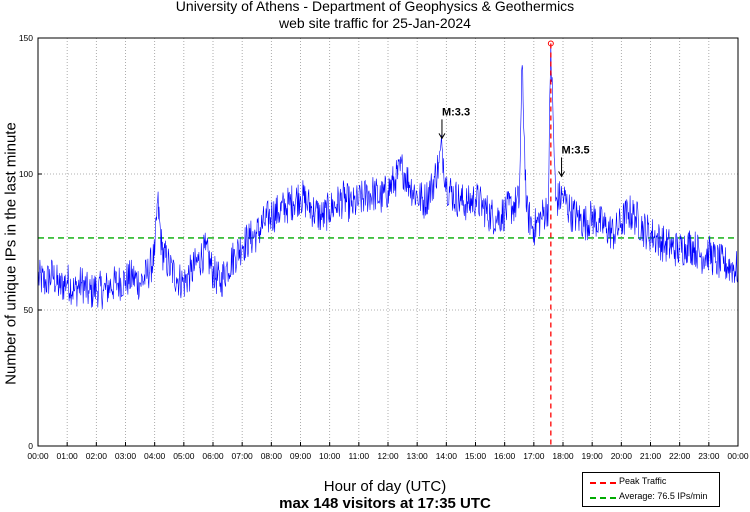 This screenshot has width=750, height=512. I want to click on x-tick-label: 13:00, so click(418, 456).